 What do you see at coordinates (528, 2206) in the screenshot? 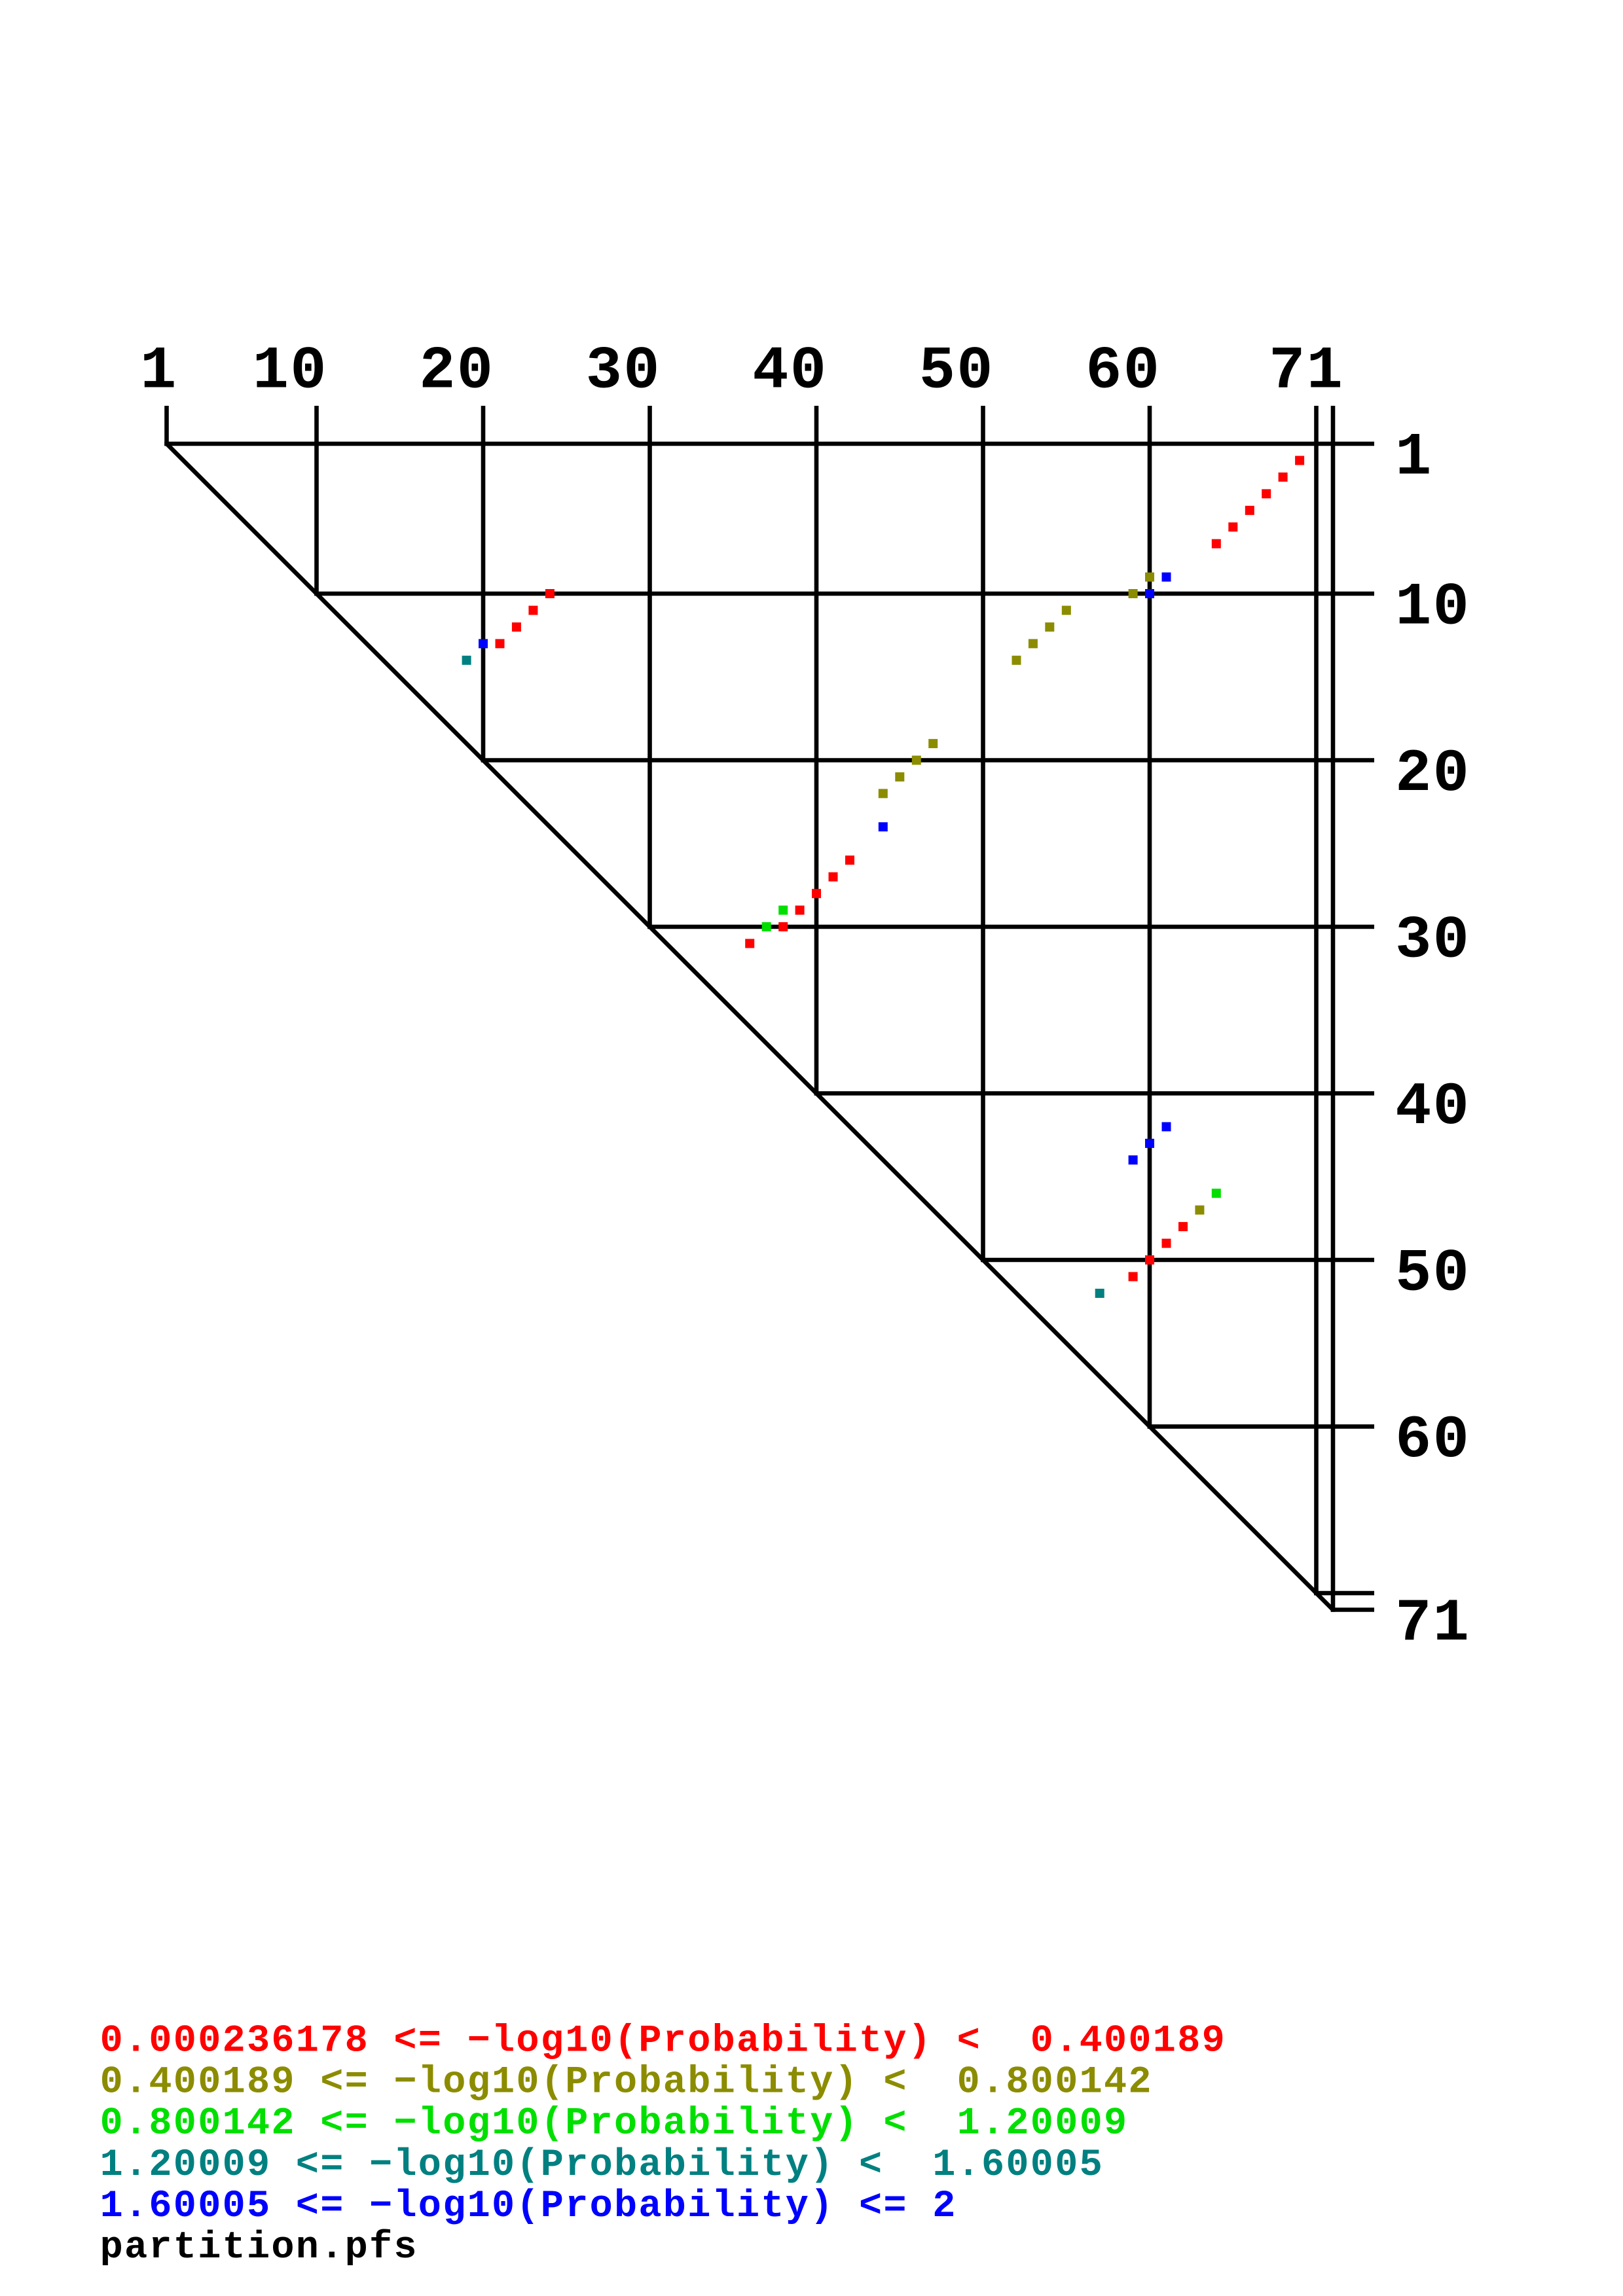
I see `svg-text:1.60005 <= −log10(Probability): 1.60005 <= −log10(Probability) <= 2` at bounding box center [528, 2206].